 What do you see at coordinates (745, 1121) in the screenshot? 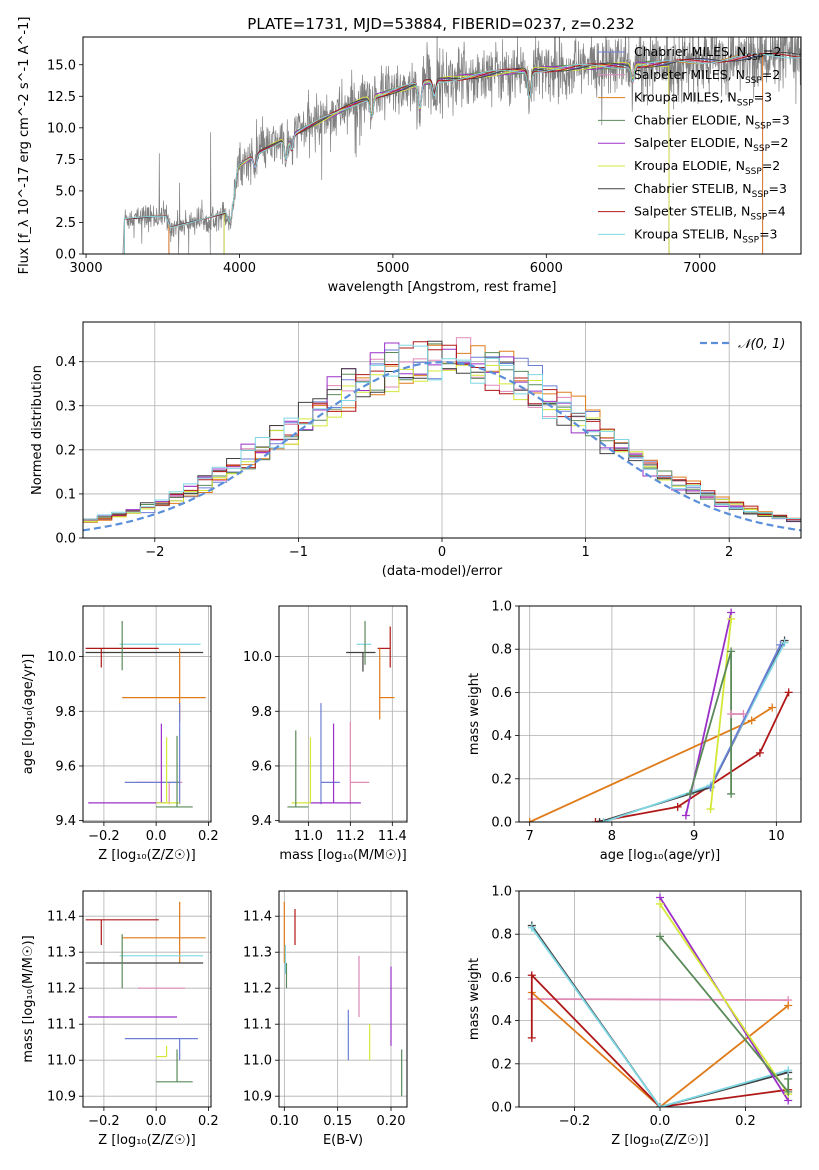
I see `x-tick-label: 0.2` at bounding box center [745, 1121].